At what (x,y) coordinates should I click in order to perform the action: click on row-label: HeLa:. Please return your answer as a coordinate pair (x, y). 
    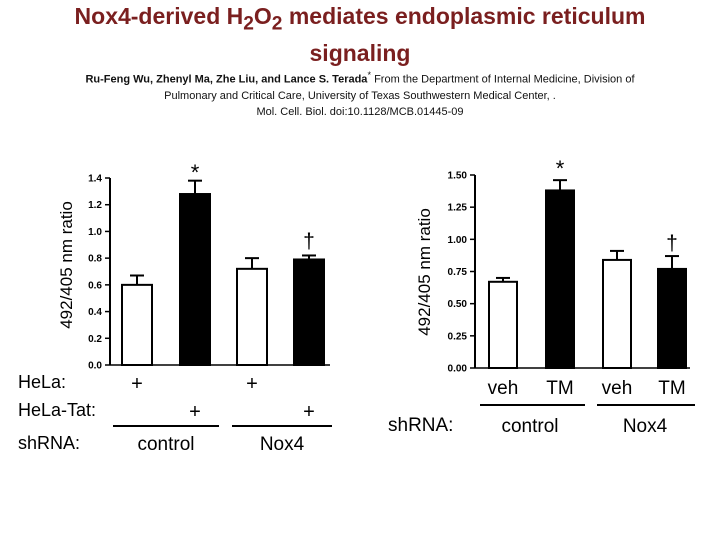
    Looking at the image, I should click on (42, 382).